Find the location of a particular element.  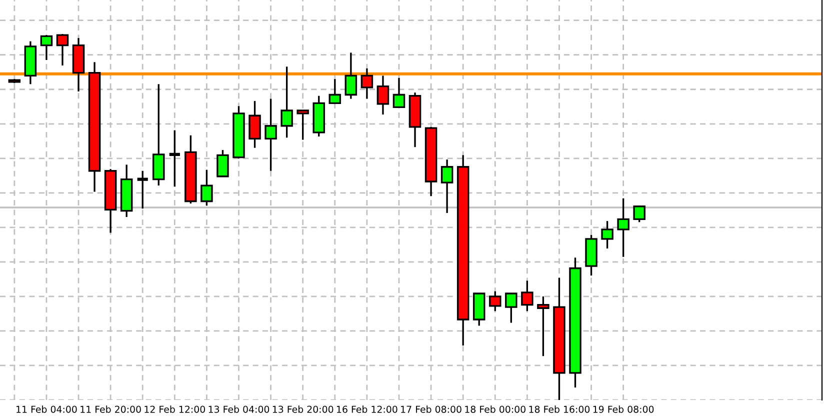

x-tick-label: 18 Feb 16:00 is located at coordinates (559, 409).